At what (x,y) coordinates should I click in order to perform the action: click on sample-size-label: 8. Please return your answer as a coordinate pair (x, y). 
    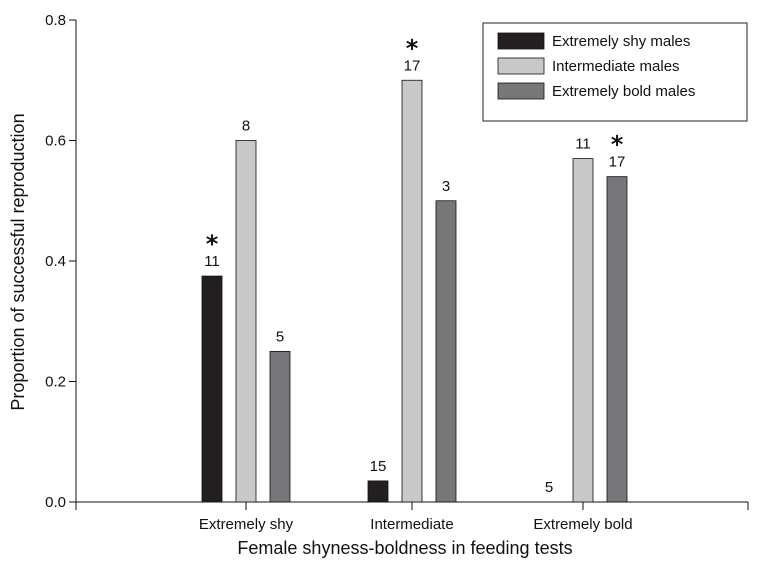
    Looking at the image, I should click on (246, 126).